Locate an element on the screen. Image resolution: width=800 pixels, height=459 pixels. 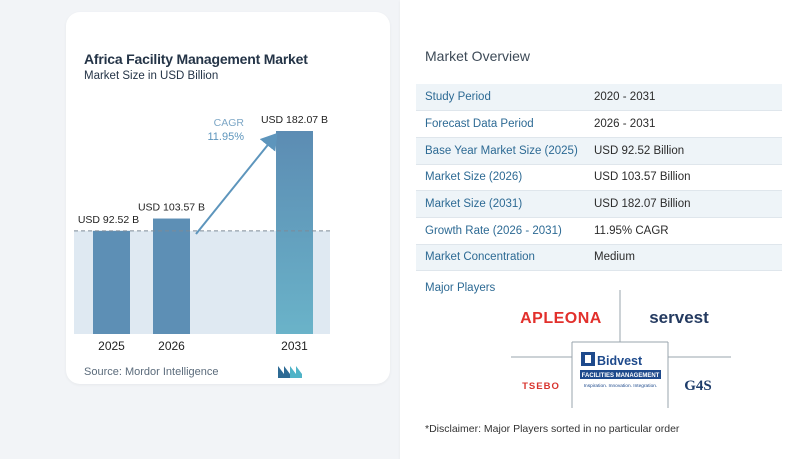
bidvest-tag-text: Inspiration. Innovation. Integration. is located at coordinates (621, 386).